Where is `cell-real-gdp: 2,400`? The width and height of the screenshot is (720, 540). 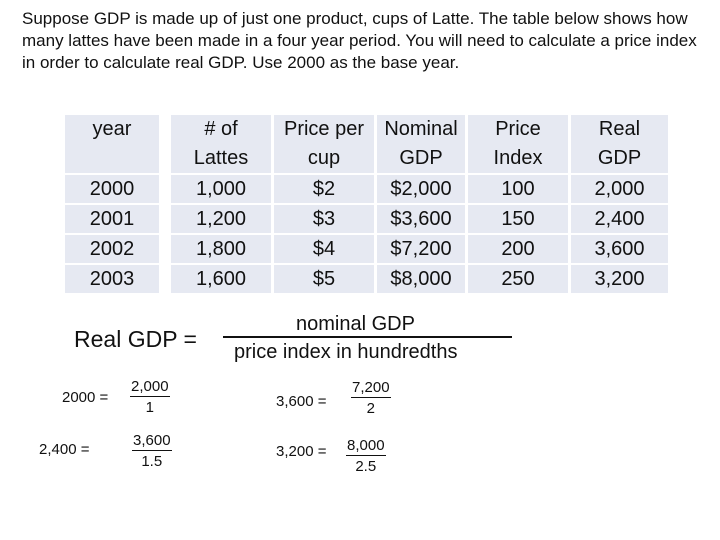 cell-real-gdp: 2,400 is located at coordinates (619, 219).